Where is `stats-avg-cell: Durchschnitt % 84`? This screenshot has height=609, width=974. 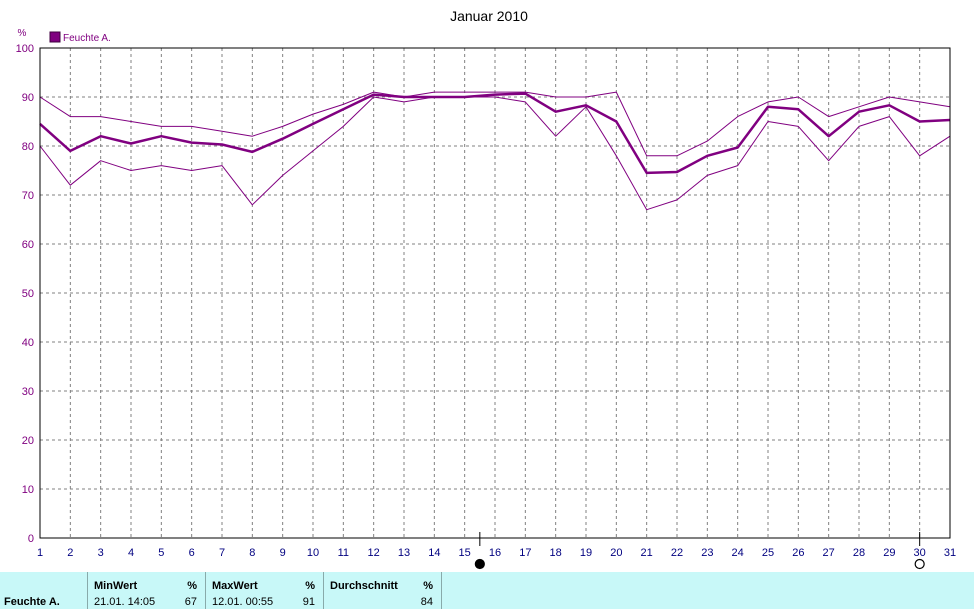 stats-avg-cell: Durchschnitt % 84 is located at coordinates (383, 590).